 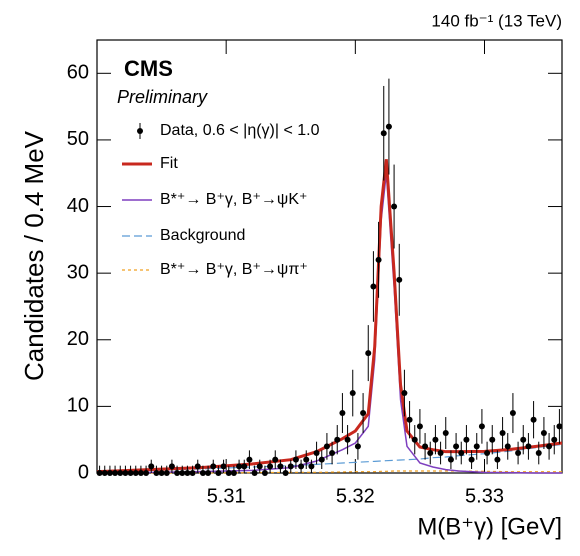 What do you see at coordinates (233, 199) in the screenshot?
I see `legend-label: B*⁺→ B⁺γ, B⁺→ψK⁺` at bounding box center [233, 199].